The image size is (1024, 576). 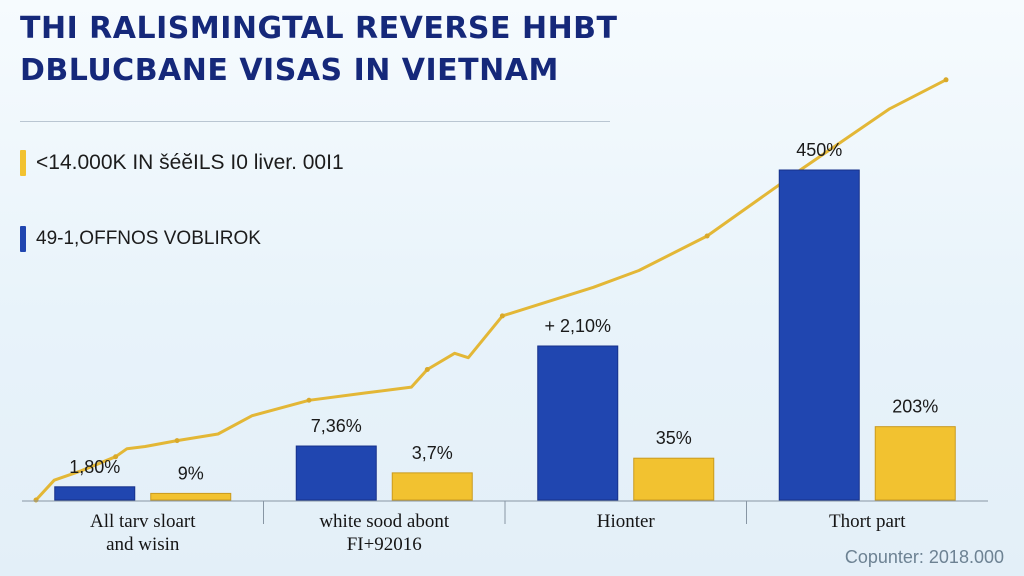 I want to click on bar-value-label: 3,7%, so click(x=432, y=453).